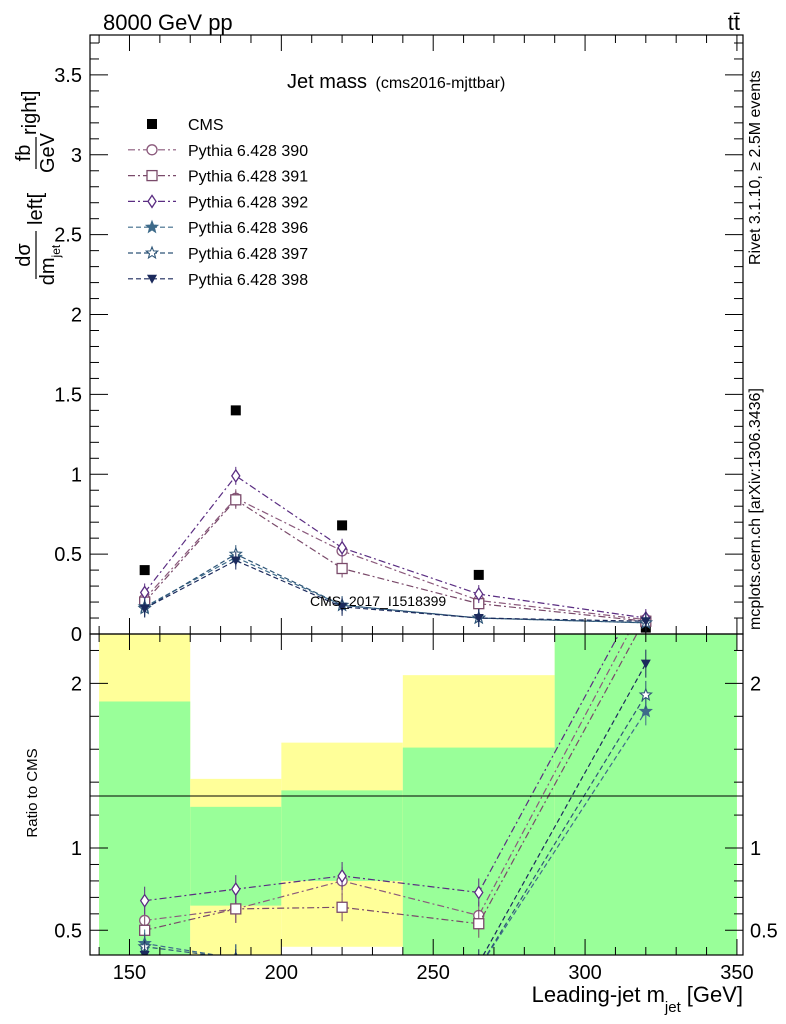  What do you see at coordinates (129, 973) in the screenshot?
I see `xtick-label-0: 150` at bounding box center [129, 973].